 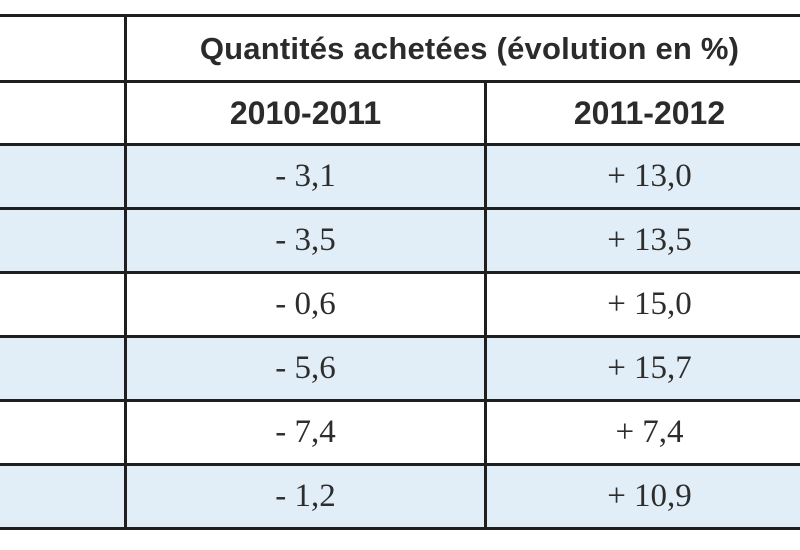 What do you see at coordinates (63, 48) in the screenshot?
I see `corner-cell` at bounding box center [63, 48].